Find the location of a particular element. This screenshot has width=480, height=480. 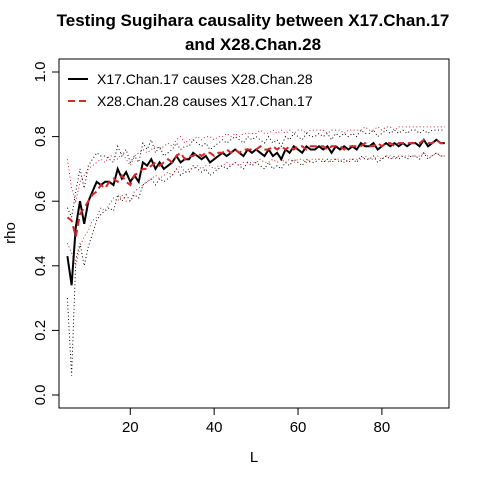

x-tick-label-2: 60 is located at coordinates (298, 427).